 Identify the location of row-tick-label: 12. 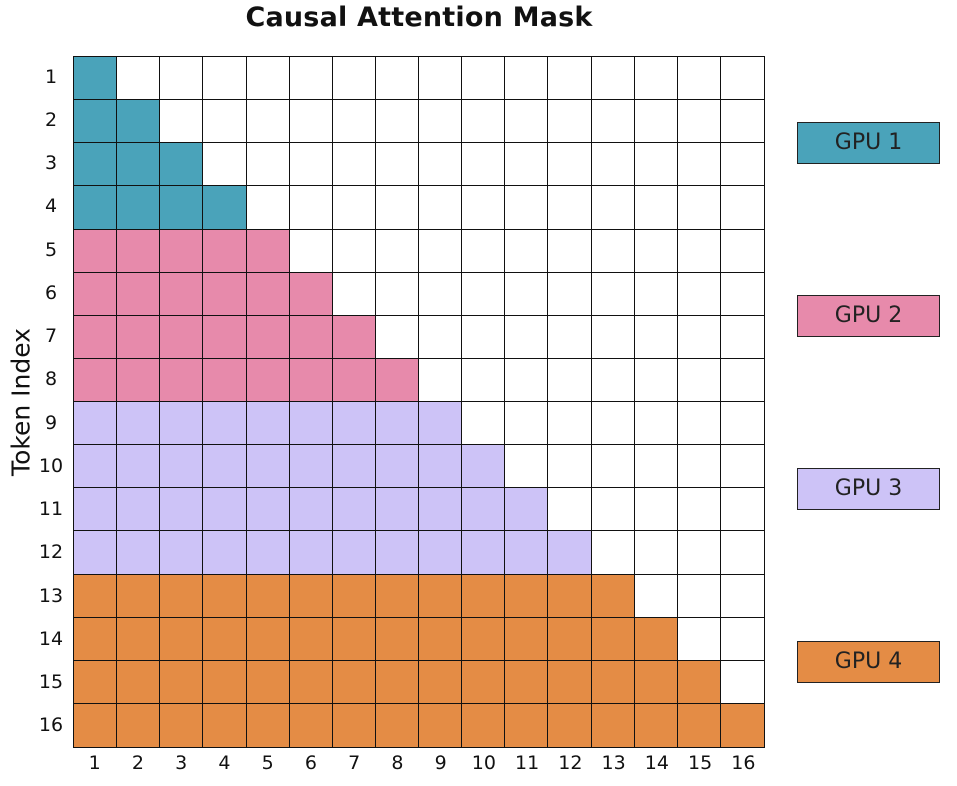
(51, 552).